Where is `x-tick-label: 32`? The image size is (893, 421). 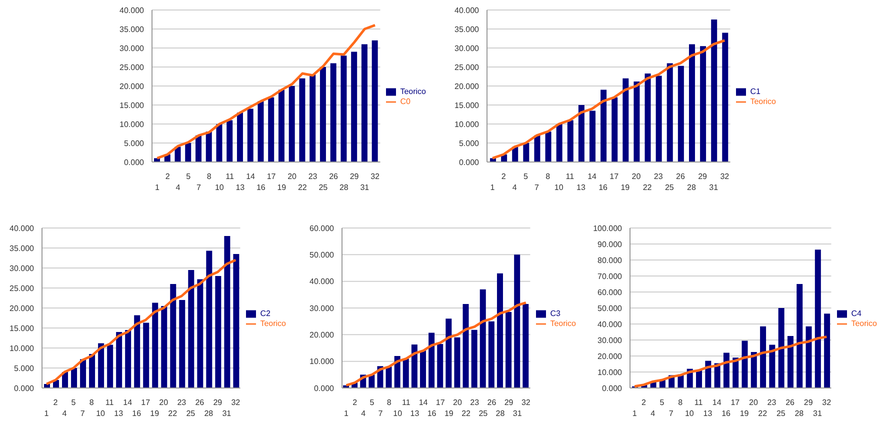
x-tick-label: 32 is located at coordinates (526, 402).